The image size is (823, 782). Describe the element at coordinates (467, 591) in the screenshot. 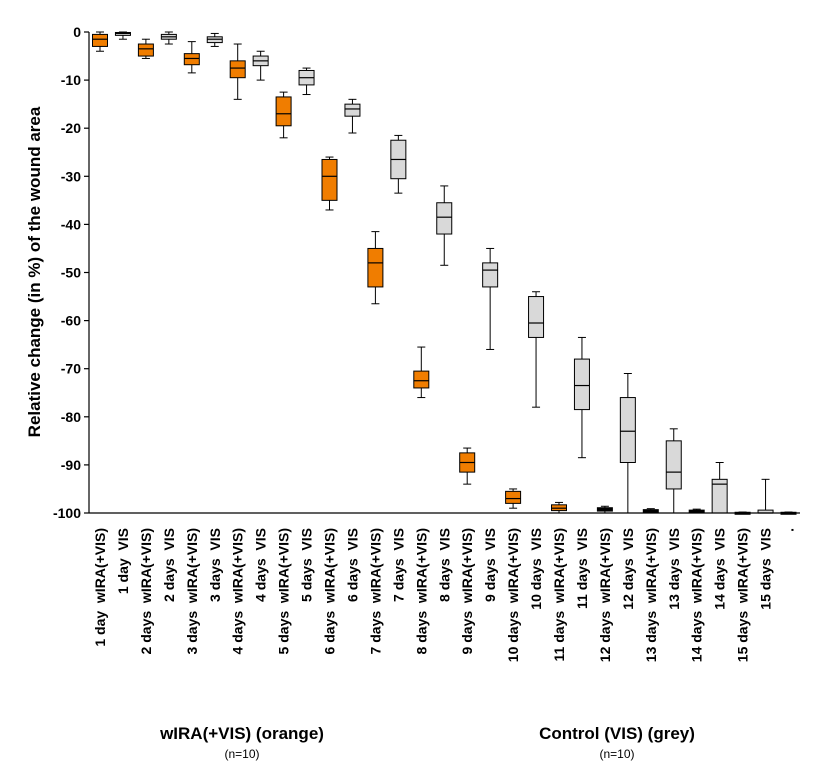

I see `x-tick-label: 9 days wIRA(+VIS)` at that location.